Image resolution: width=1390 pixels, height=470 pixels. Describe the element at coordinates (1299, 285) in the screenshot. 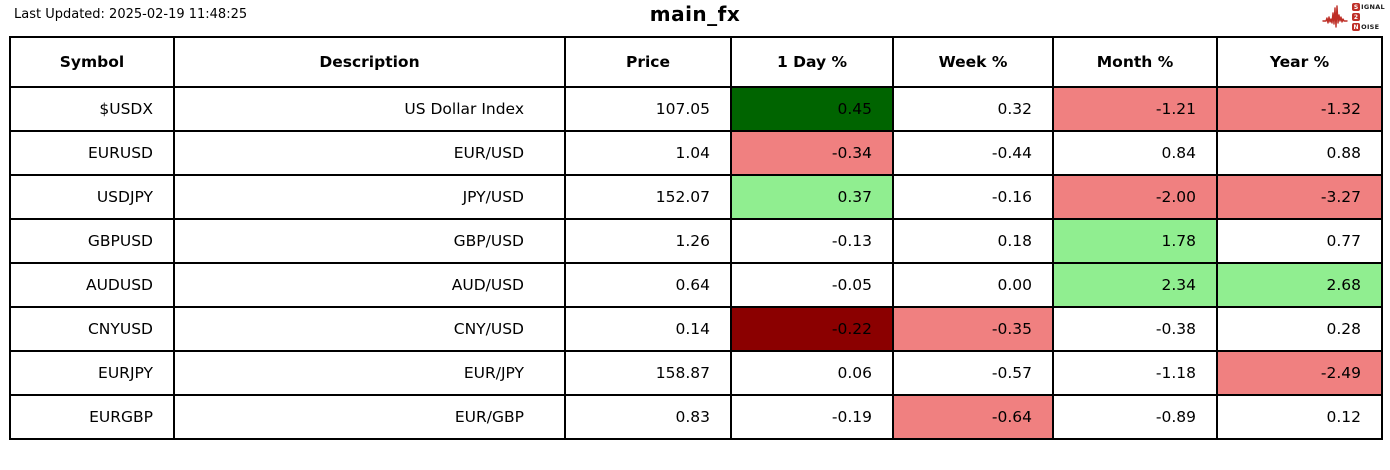

I see `cell-year: 2.68` at that location.